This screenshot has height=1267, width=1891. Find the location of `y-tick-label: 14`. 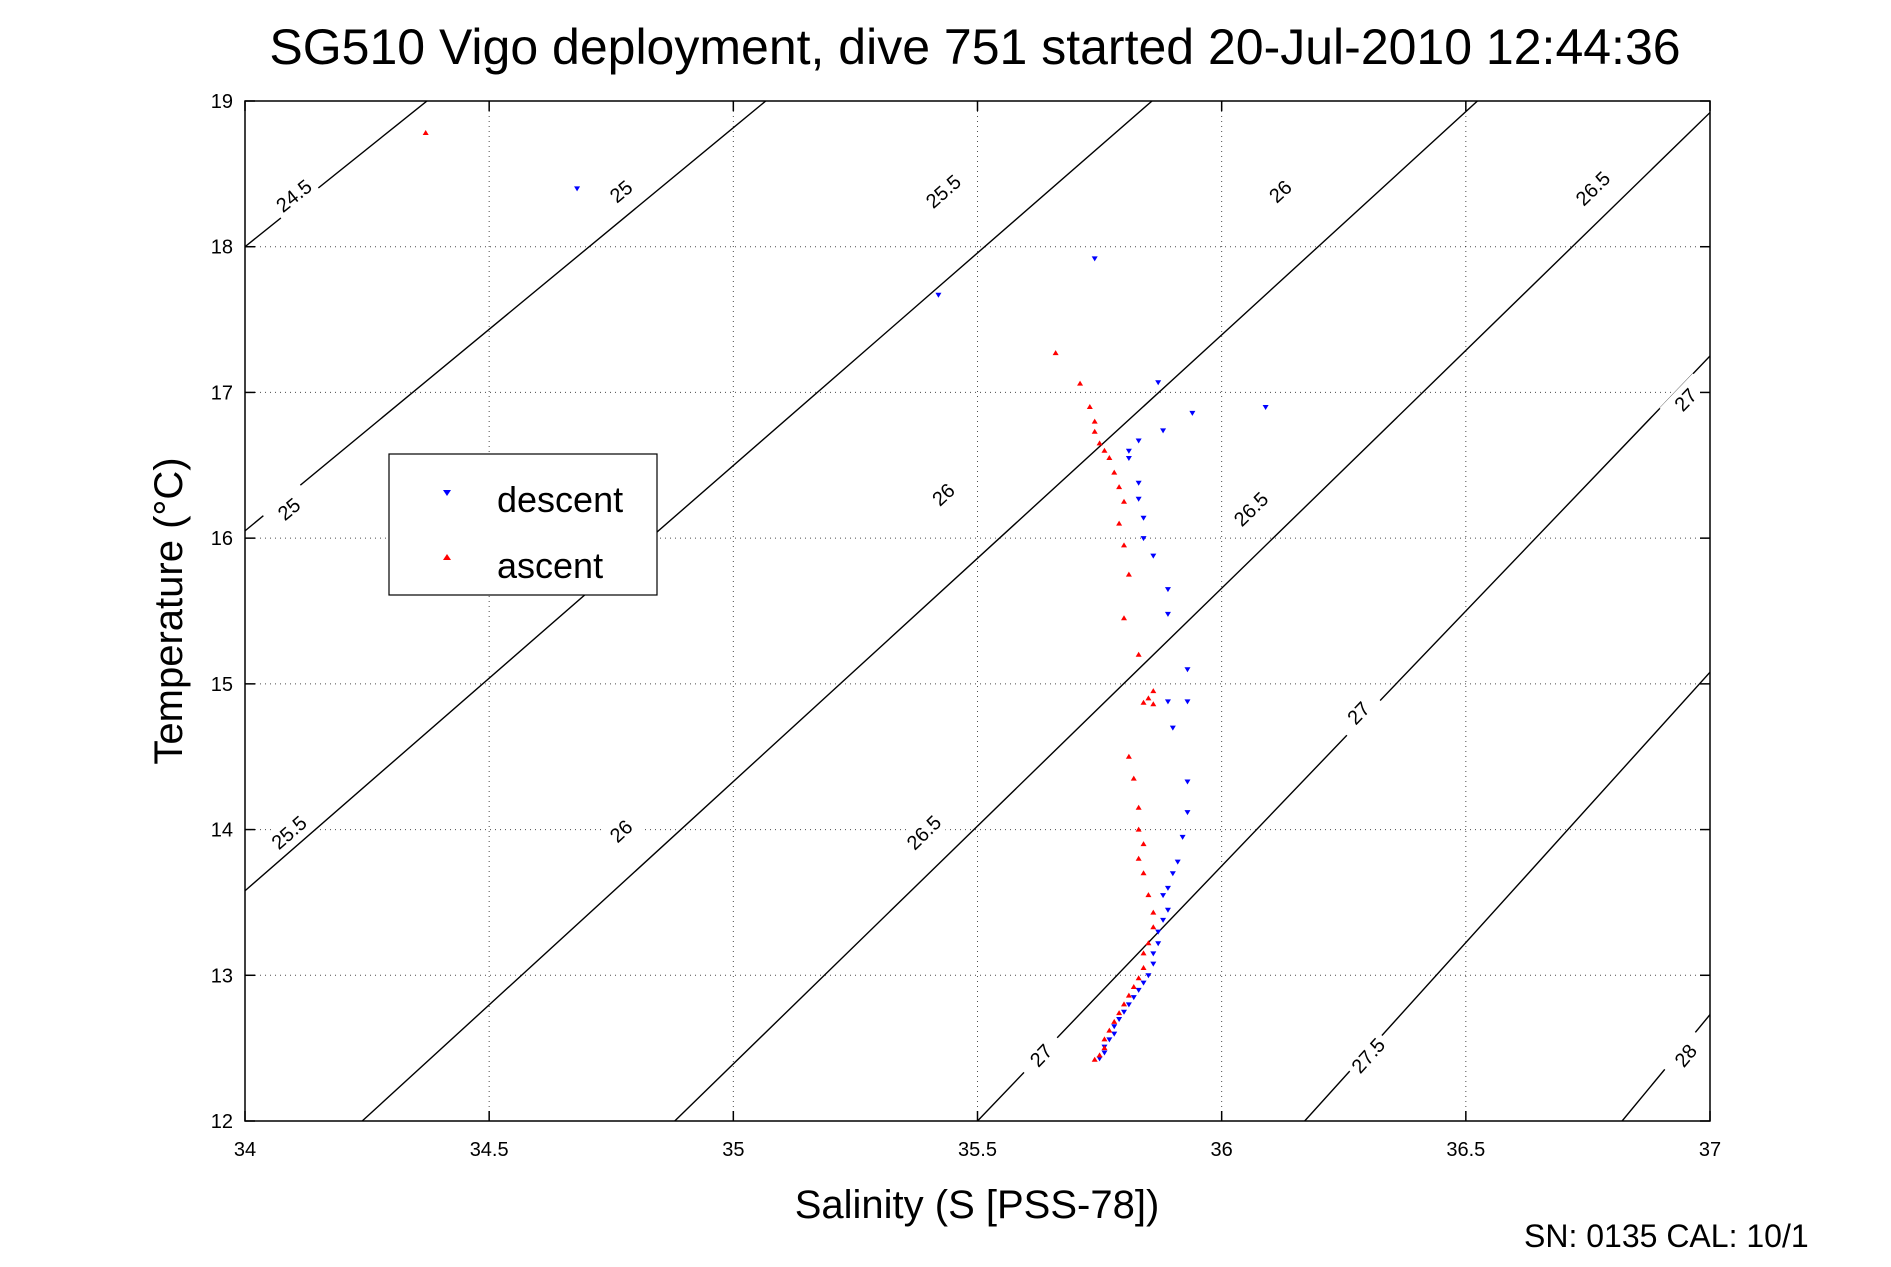

y-tick-label: 14 is located at coordinates (222, 831).